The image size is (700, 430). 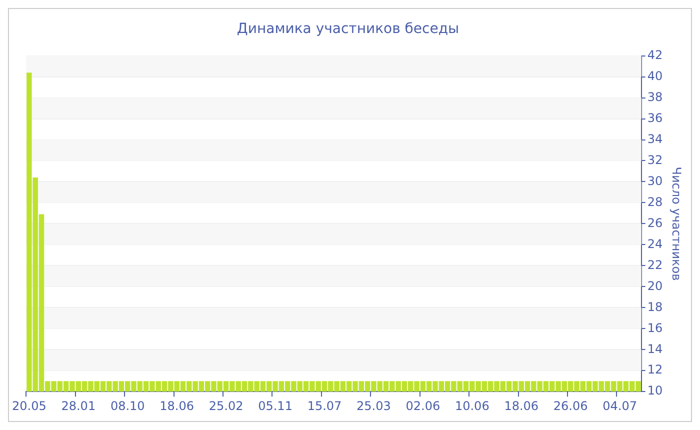 What do you see at coordinates (655, 243) in the screenshot?
I see `y-tick-label: 24` at bounding box center [655, 243].